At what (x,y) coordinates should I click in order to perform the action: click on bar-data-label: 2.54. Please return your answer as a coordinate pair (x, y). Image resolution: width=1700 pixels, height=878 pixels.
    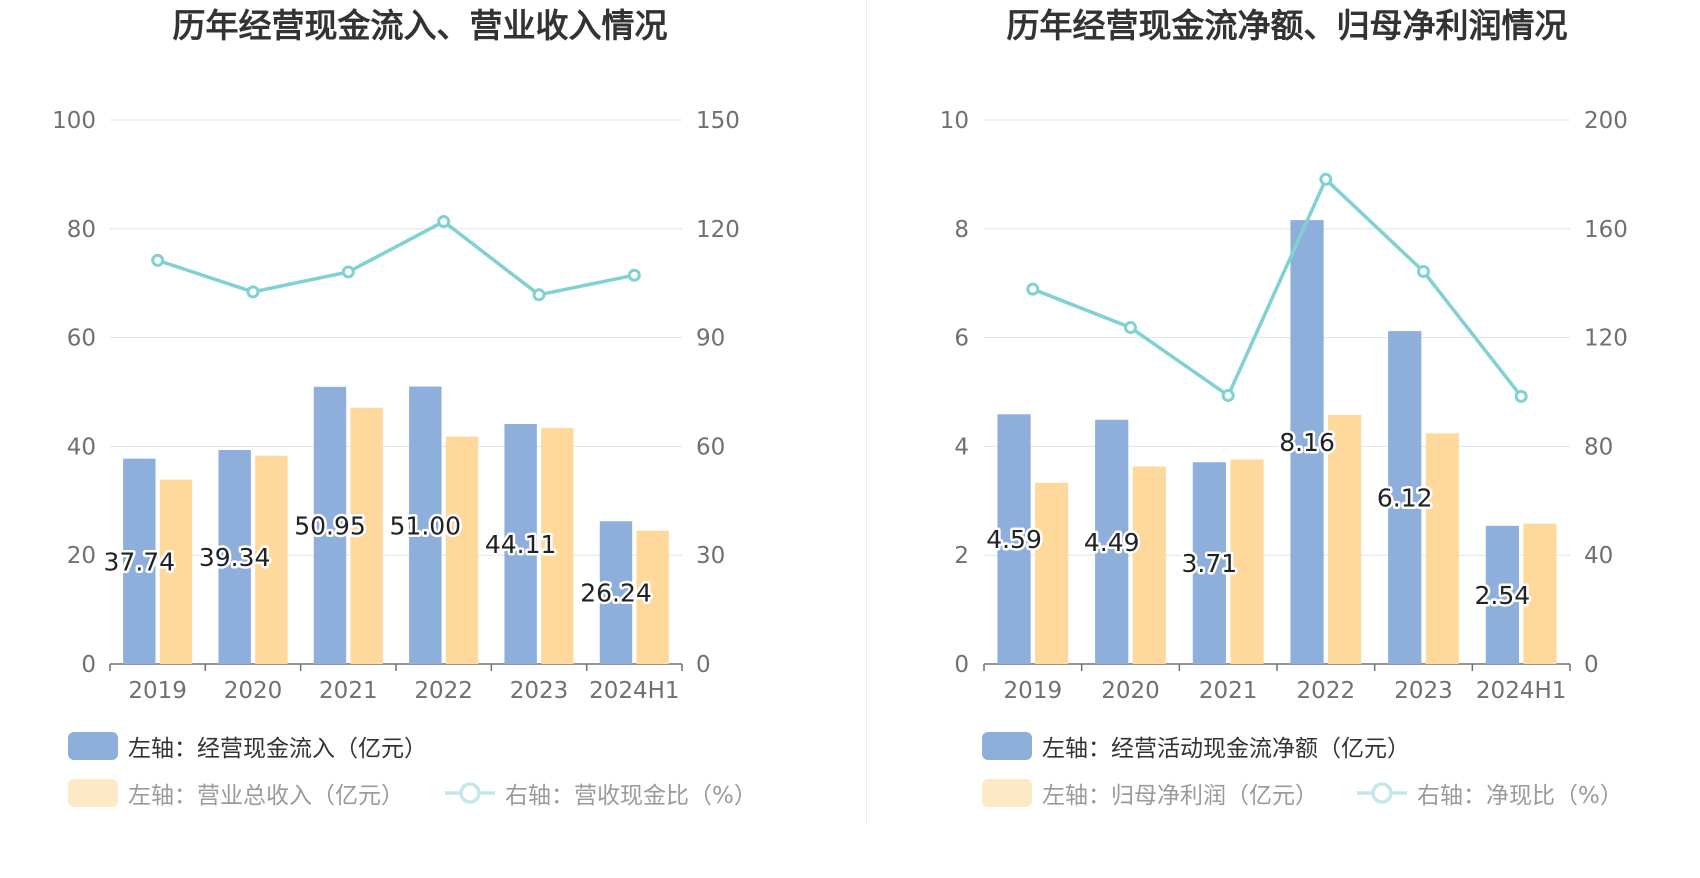
    Looking at the image, I should click on (1503, 595).